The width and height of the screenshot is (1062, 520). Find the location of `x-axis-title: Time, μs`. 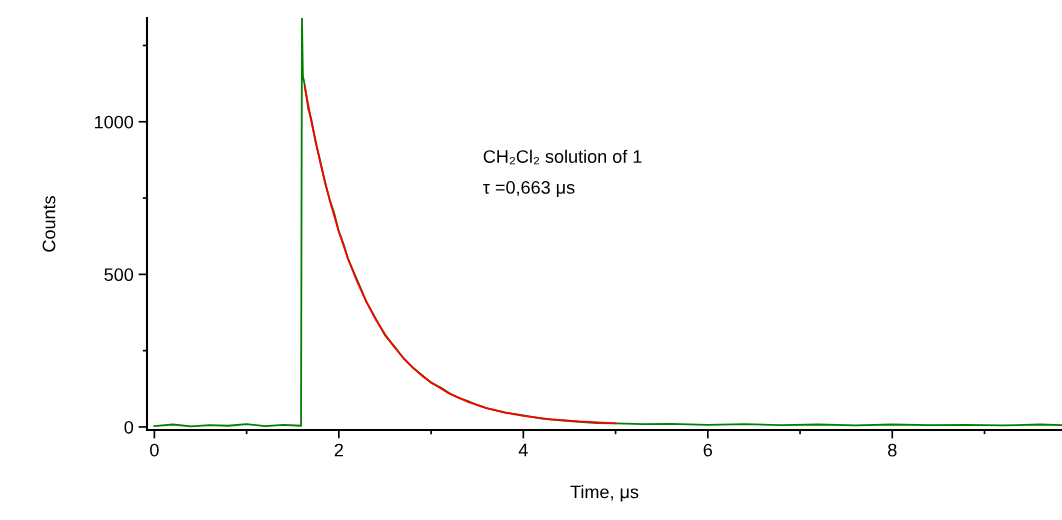

x-axis-title: Time, μs is located at coordinates (604, 493).